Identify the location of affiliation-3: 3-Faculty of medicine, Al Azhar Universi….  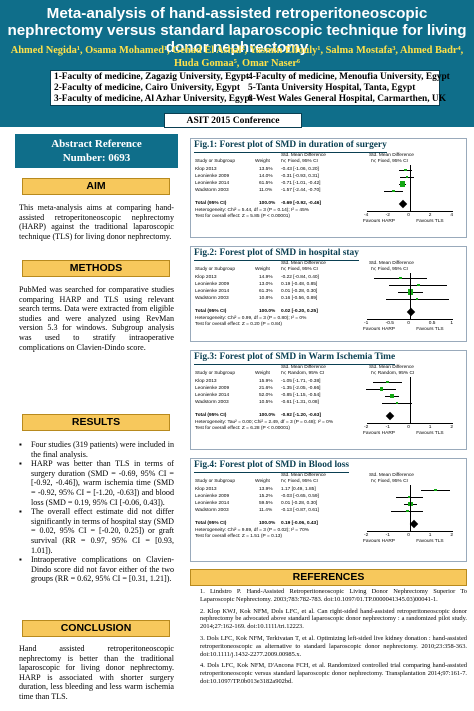
(153, 99).